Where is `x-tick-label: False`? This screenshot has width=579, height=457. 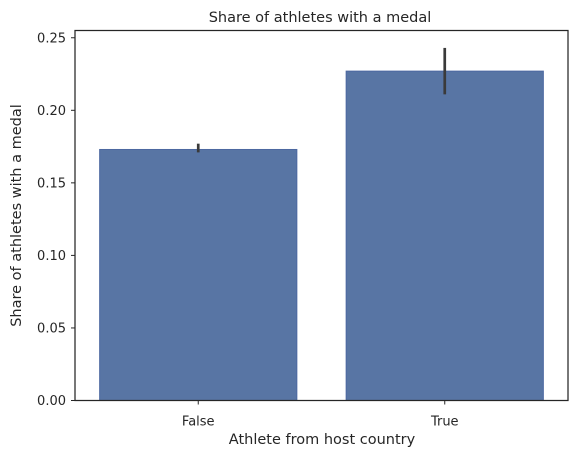 x-tick-label: False is located at coordinates (198, 422).